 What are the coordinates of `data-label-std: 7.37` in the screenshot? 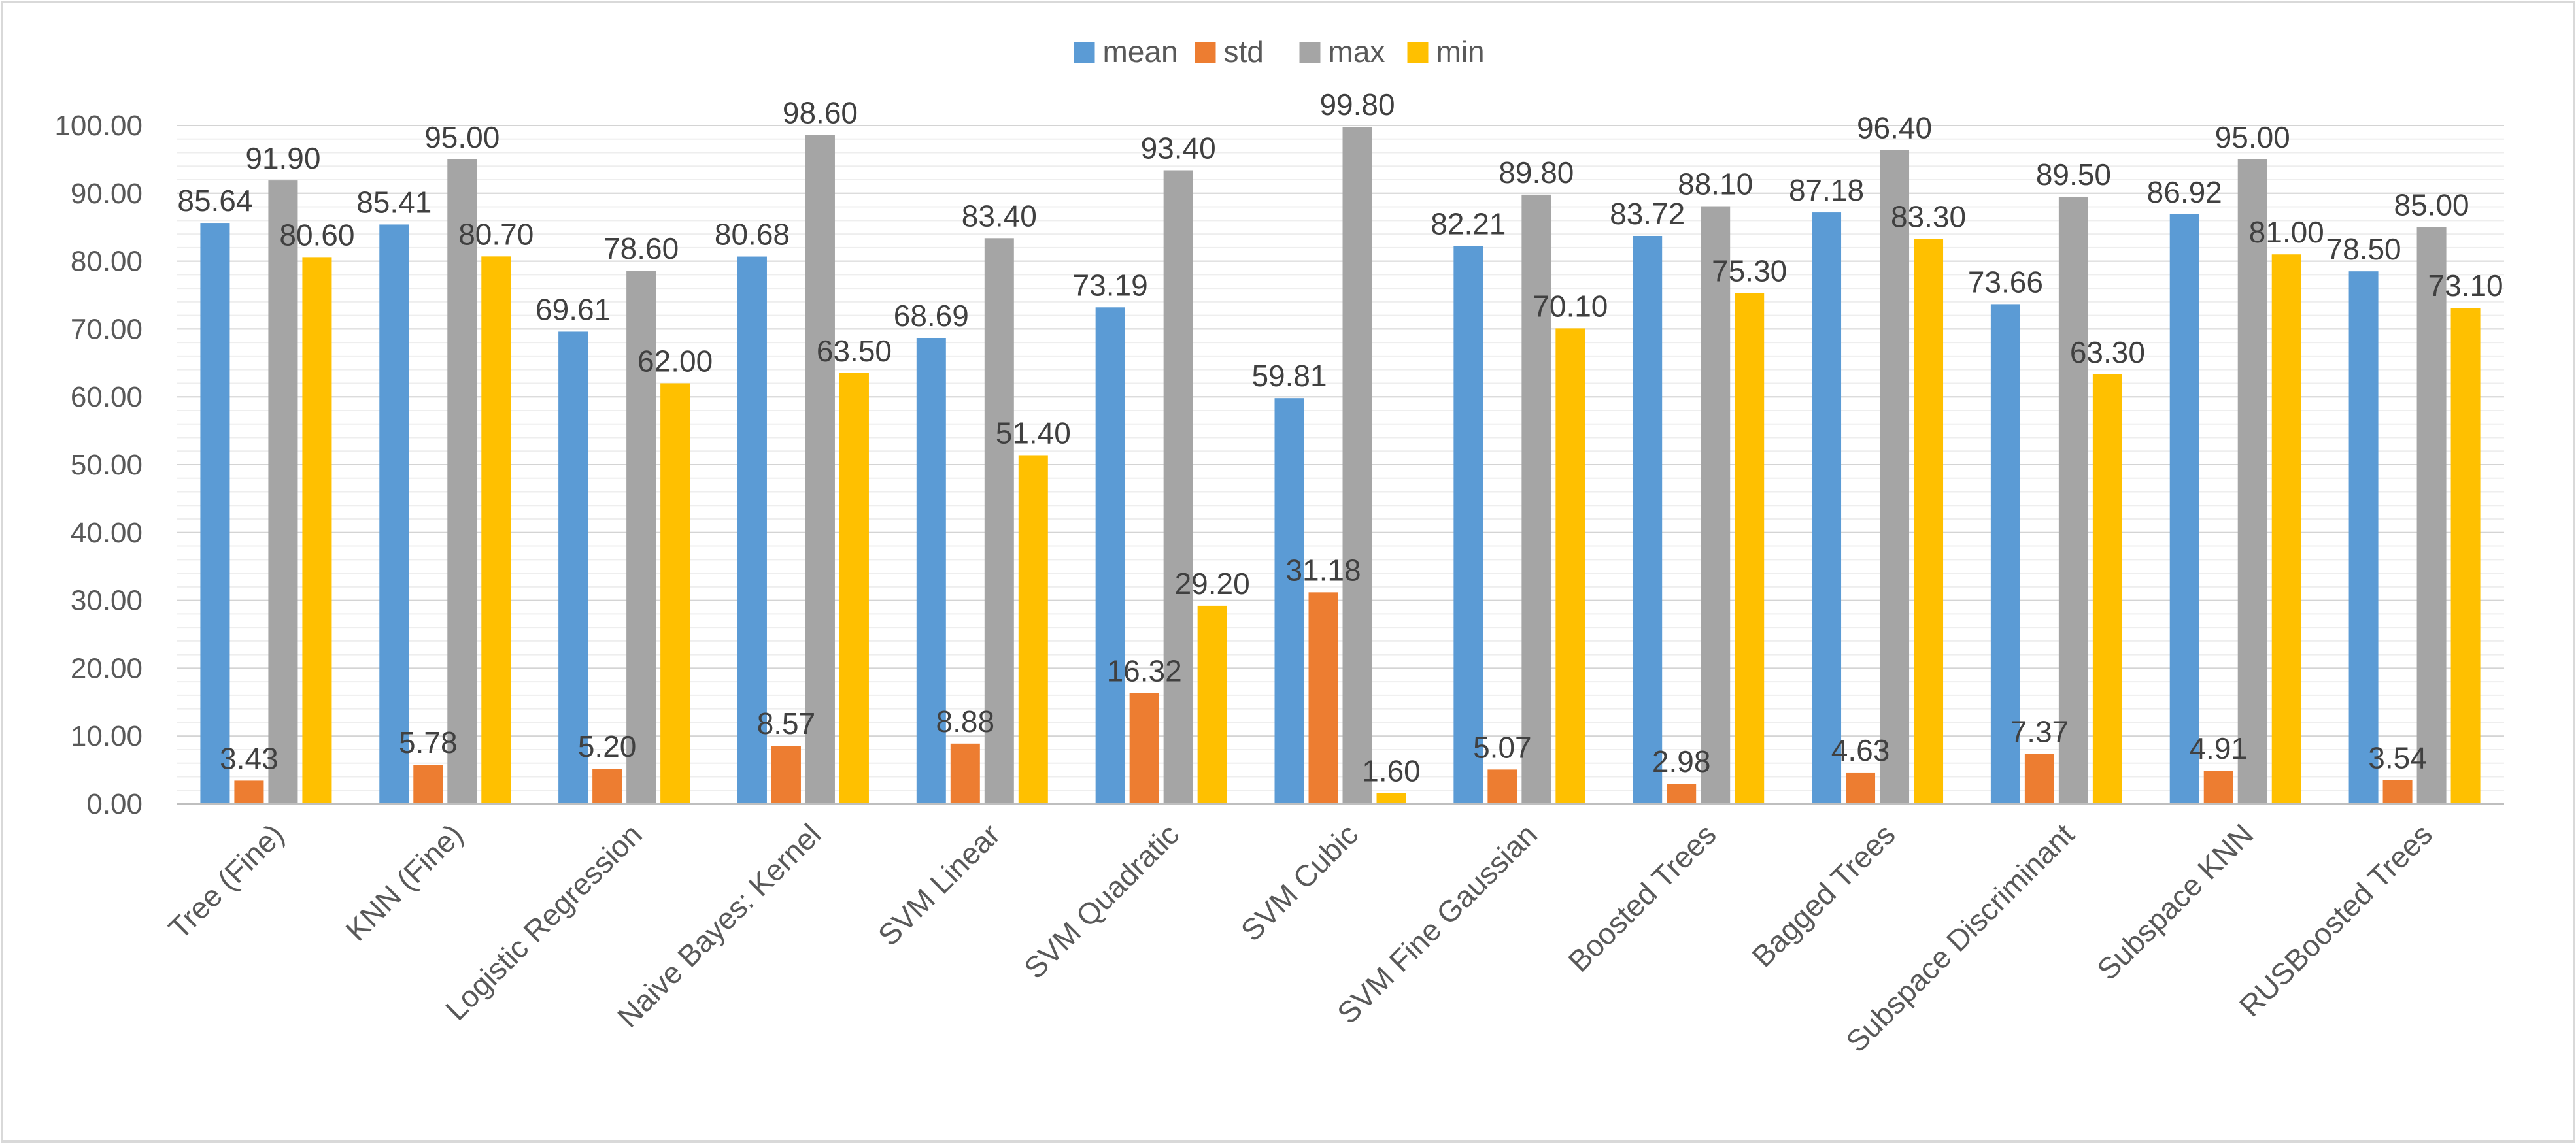 It's located at (2039, 731).